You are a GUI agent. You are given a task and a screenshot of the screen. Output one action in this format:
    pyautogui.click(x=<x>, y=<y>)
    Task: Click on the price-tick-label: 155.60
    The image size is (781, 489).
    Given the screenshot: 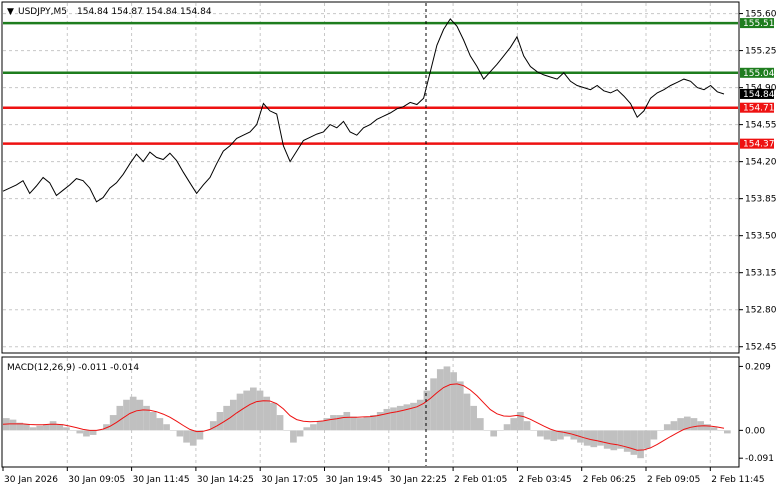 What is the action you would take?
    pyautogui.click(x=761, y=15)
    